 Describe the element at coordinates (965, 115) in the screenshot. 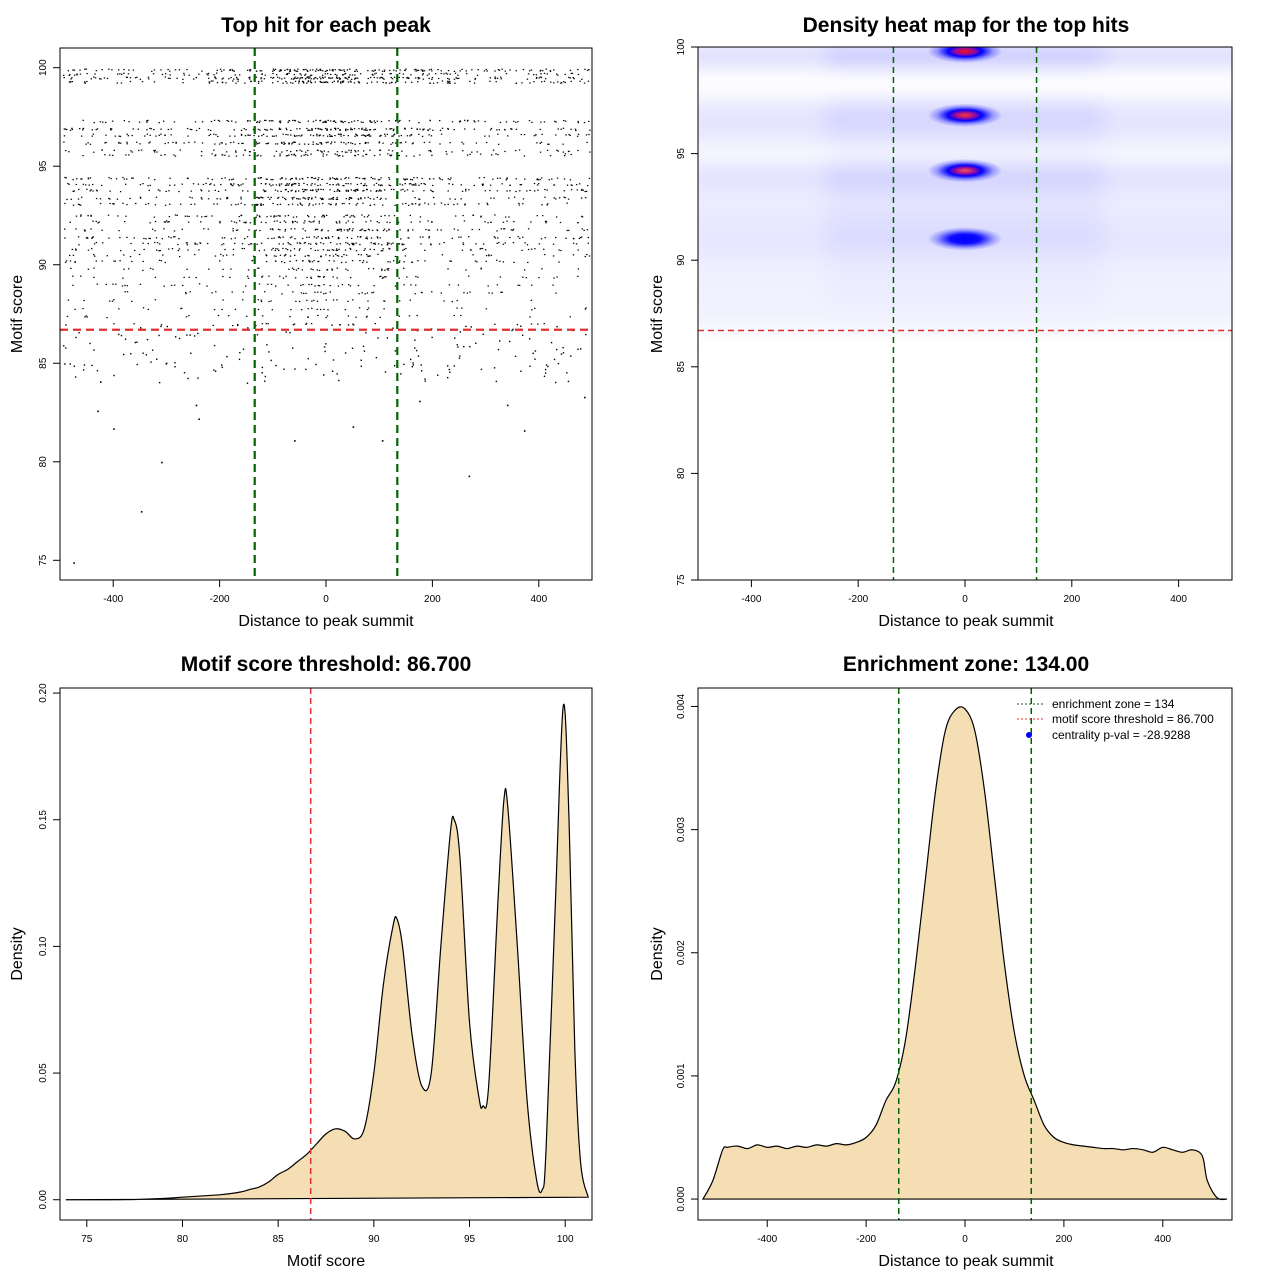

I see `heatmap-hotspot` at that location.